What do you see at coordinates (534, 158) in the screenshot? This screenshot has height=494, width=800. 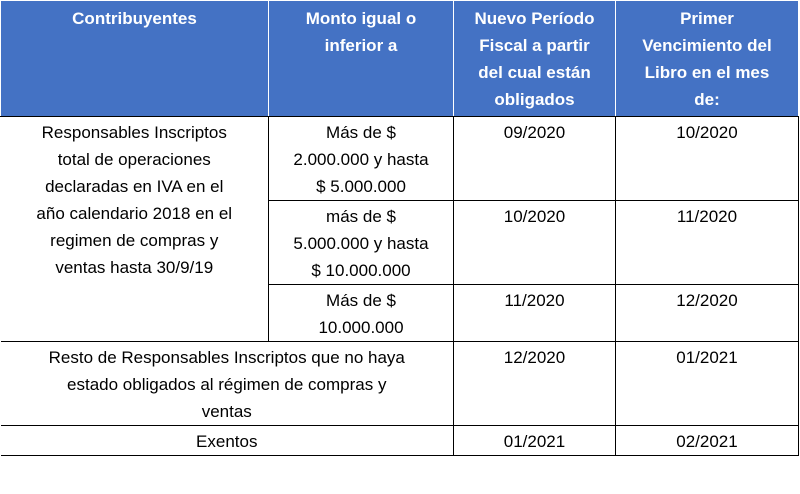 I see `periodo-cell: 09/2020` at bounding box center [534, 158].